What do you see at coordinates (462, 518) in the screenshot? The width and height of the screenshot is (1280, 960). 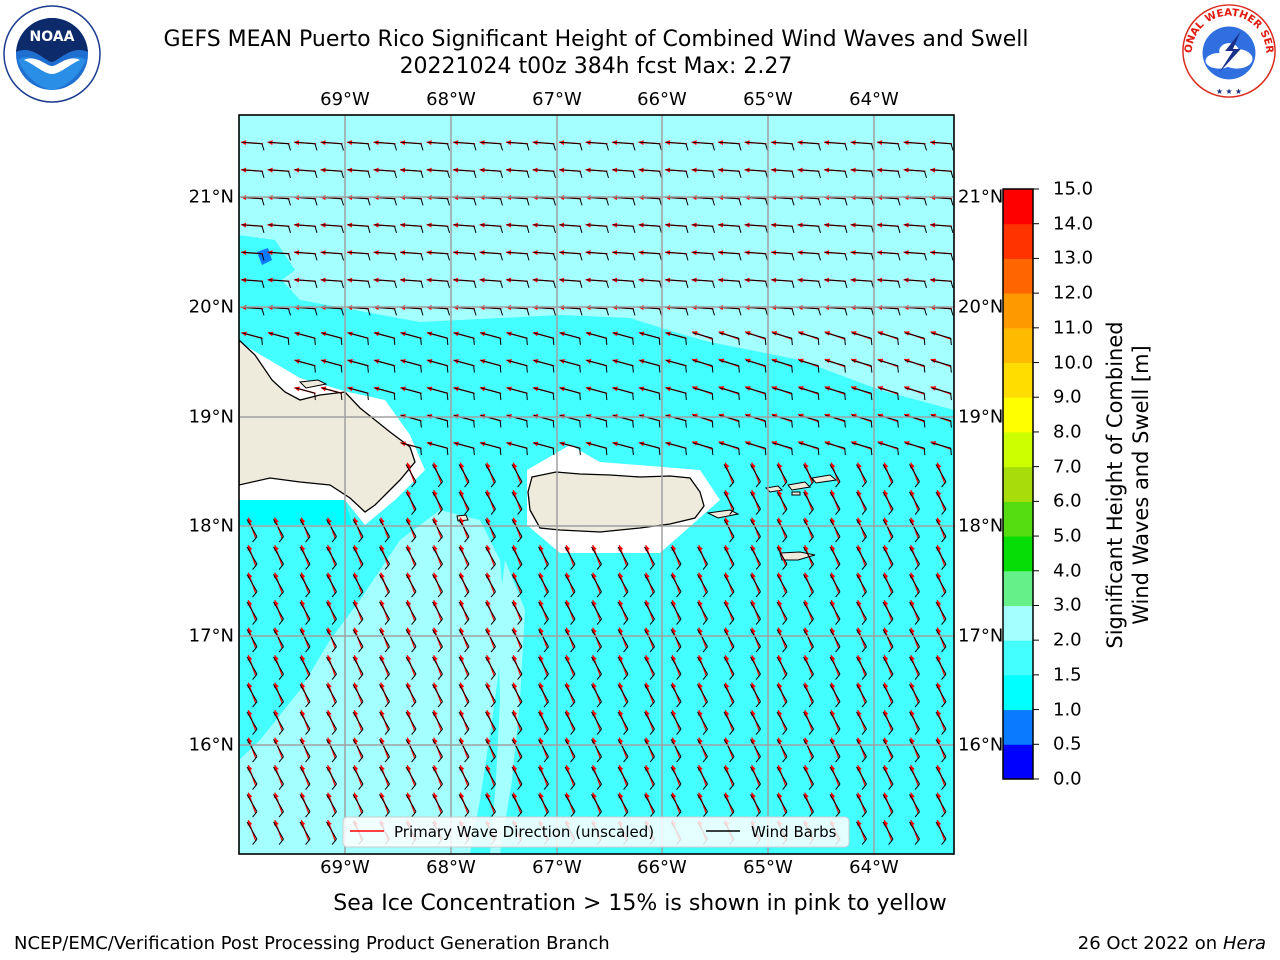 I see `island-mona` at bounding box center [462, 518].